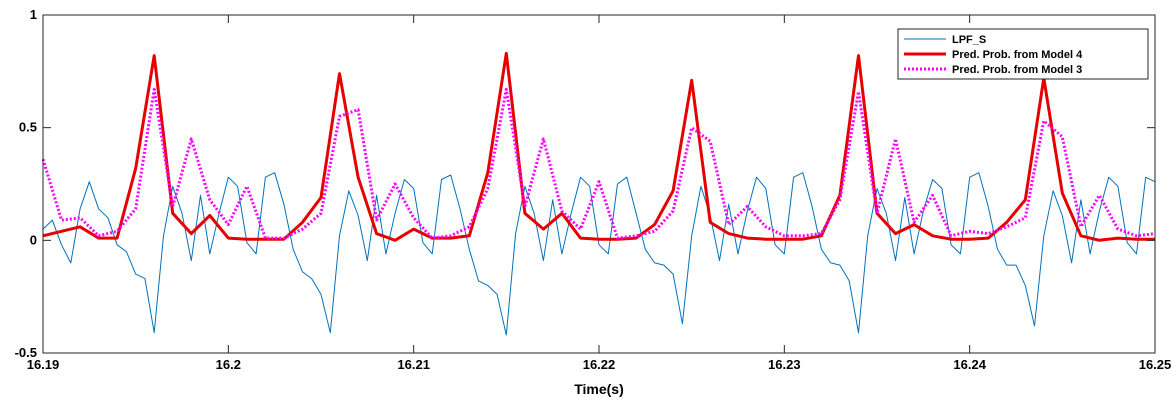 The image size is (1172, 400). Describe the element at coordinates (43, 364) in the screenshot. I see `x-tick-label: 16.19` at that location.